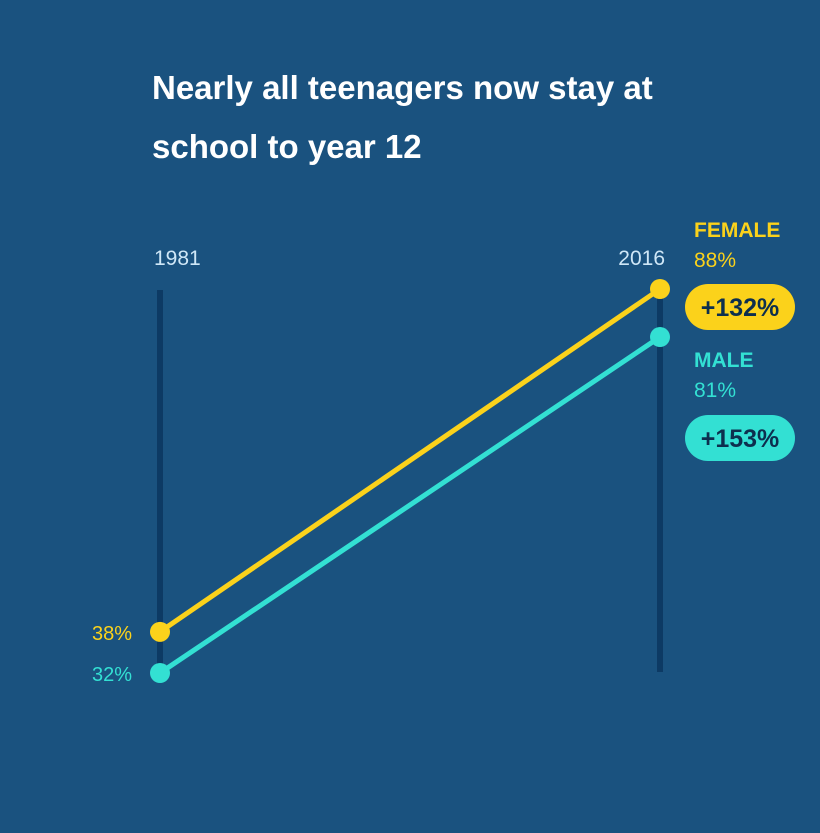  I want to click on change-label-male: +153%, so click(740, 439).